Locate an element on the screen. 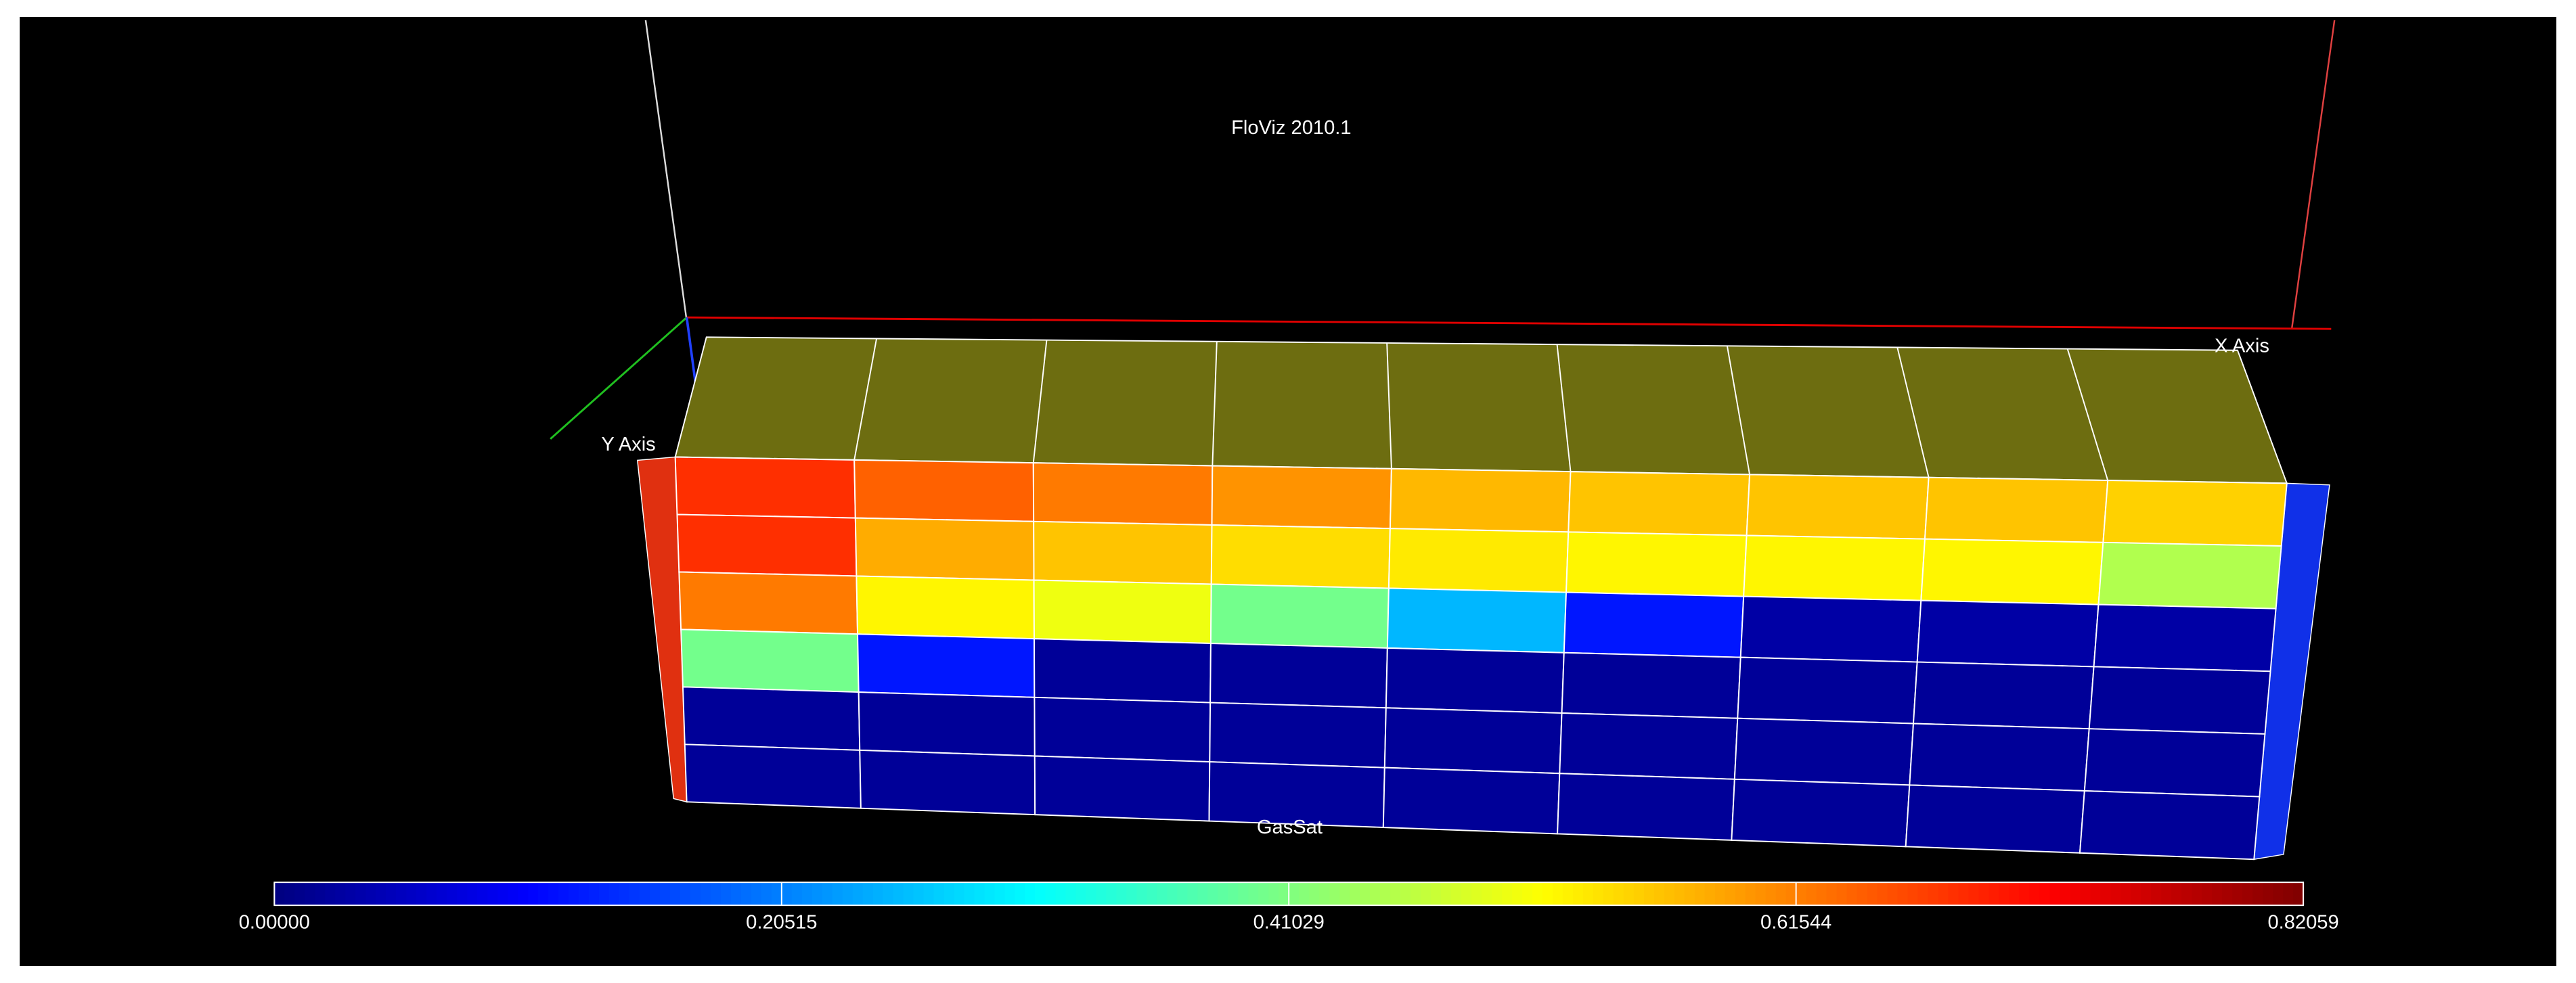 This screenshot has height=983, width=2576. colorbar-tick-label: 0.20515 is located at coordinates (781, 923).